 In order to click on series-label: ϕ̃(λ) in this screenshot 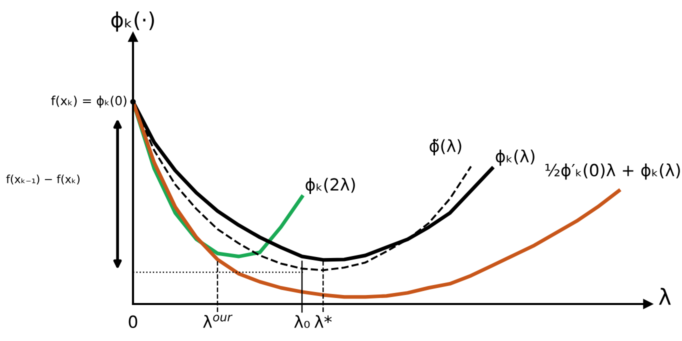, I will do `click(446, 147)`.